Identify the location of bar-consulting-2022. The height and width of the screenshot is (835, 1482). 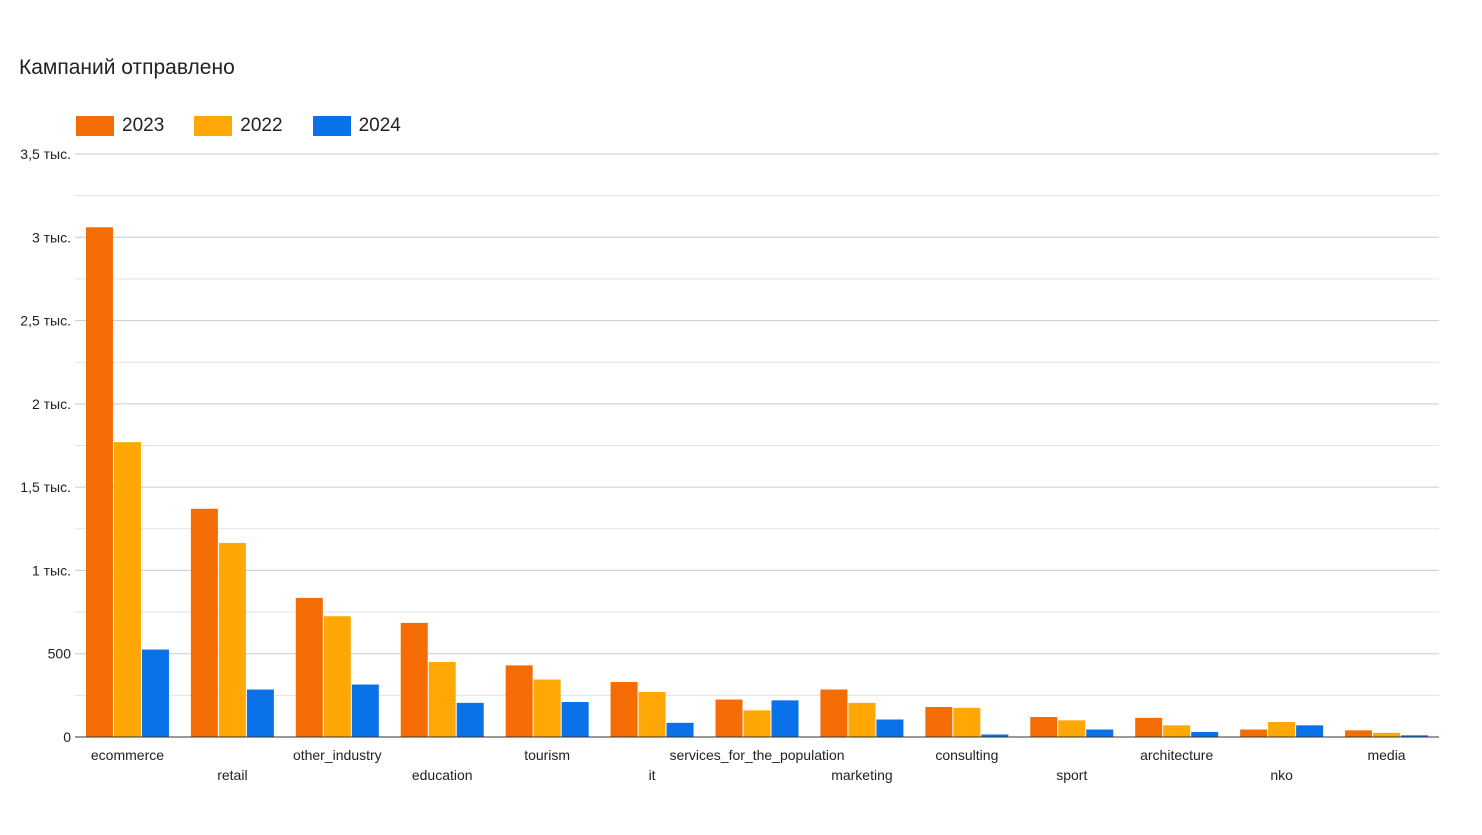
(967, 722).